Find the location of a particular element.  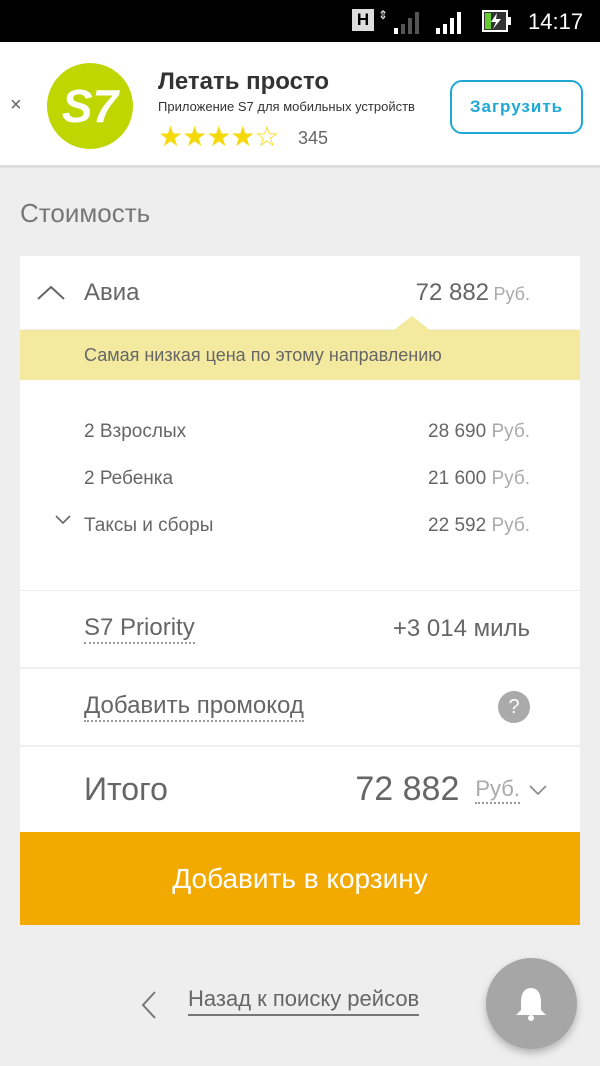

item-amount: 28 690 is located at coordinates (457, 431).